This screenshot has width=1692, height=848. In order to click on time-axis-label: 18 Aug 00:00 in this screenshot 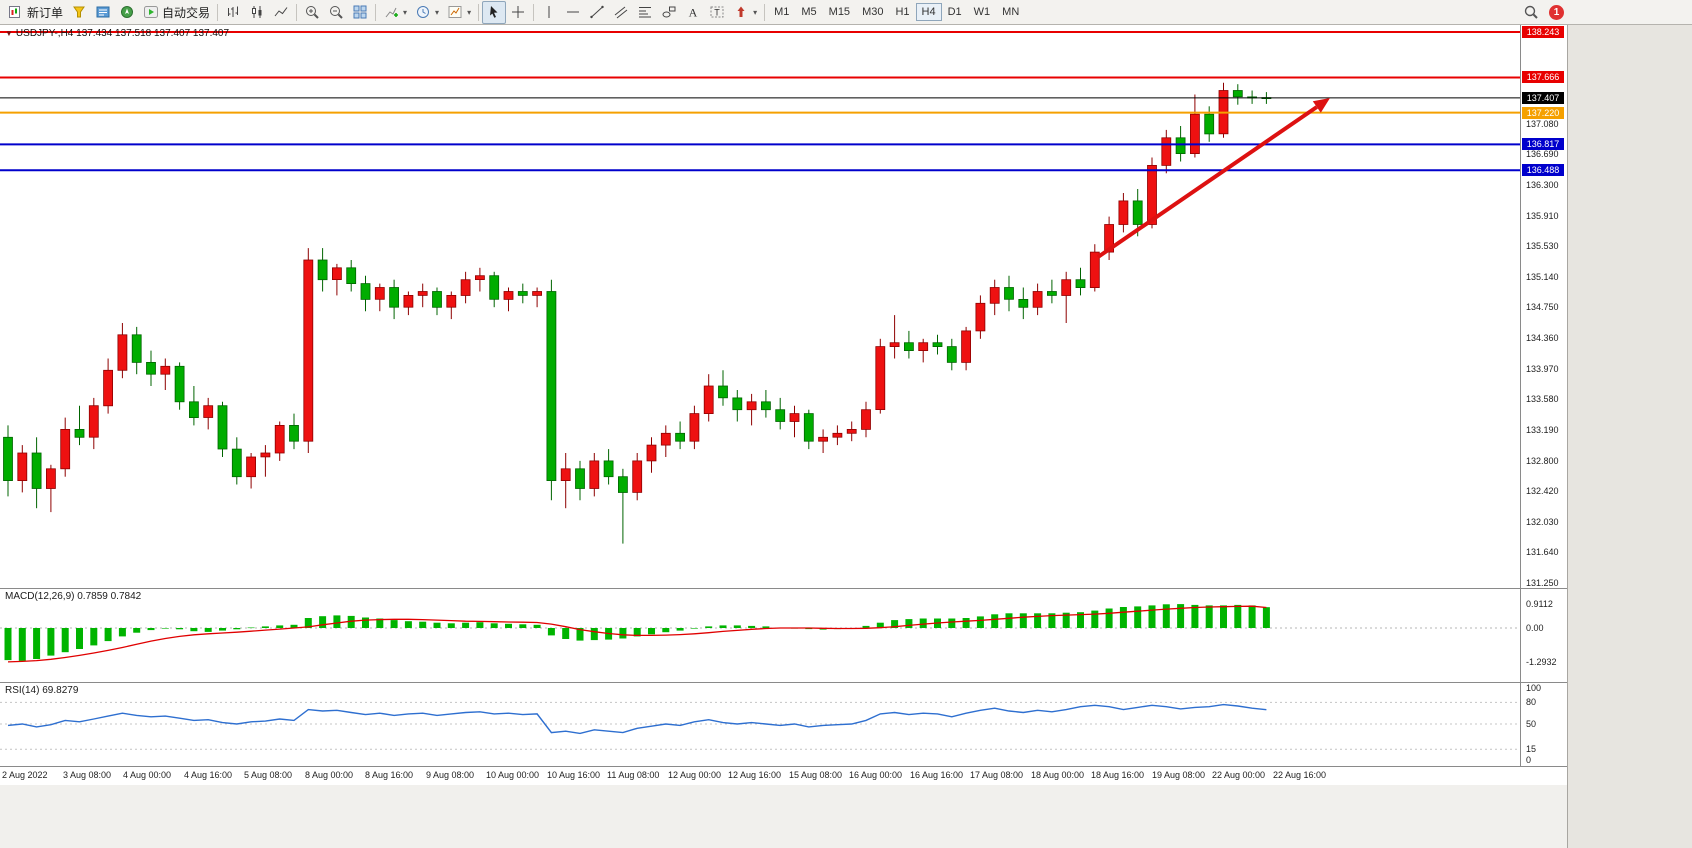, I will do `click(1058, 775)`.